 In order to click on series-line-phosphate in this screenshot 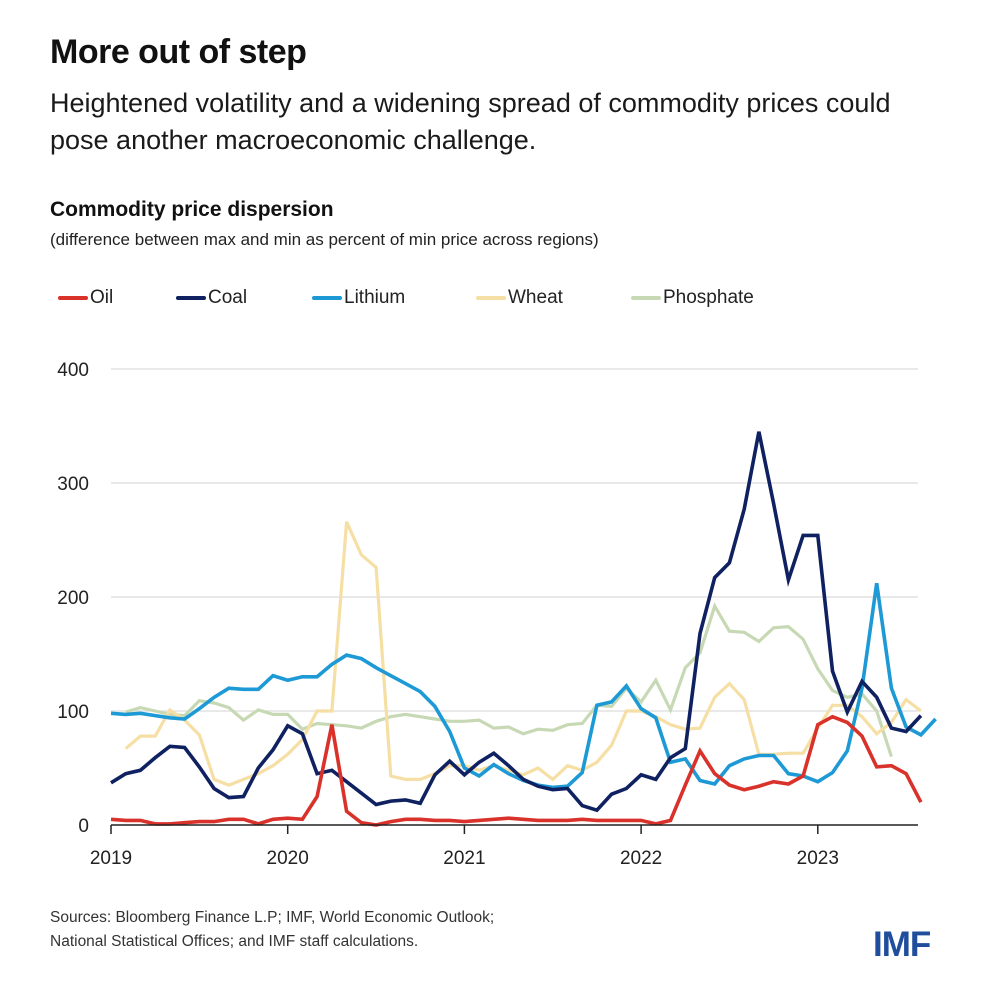, I will do `click(509, 680)`.